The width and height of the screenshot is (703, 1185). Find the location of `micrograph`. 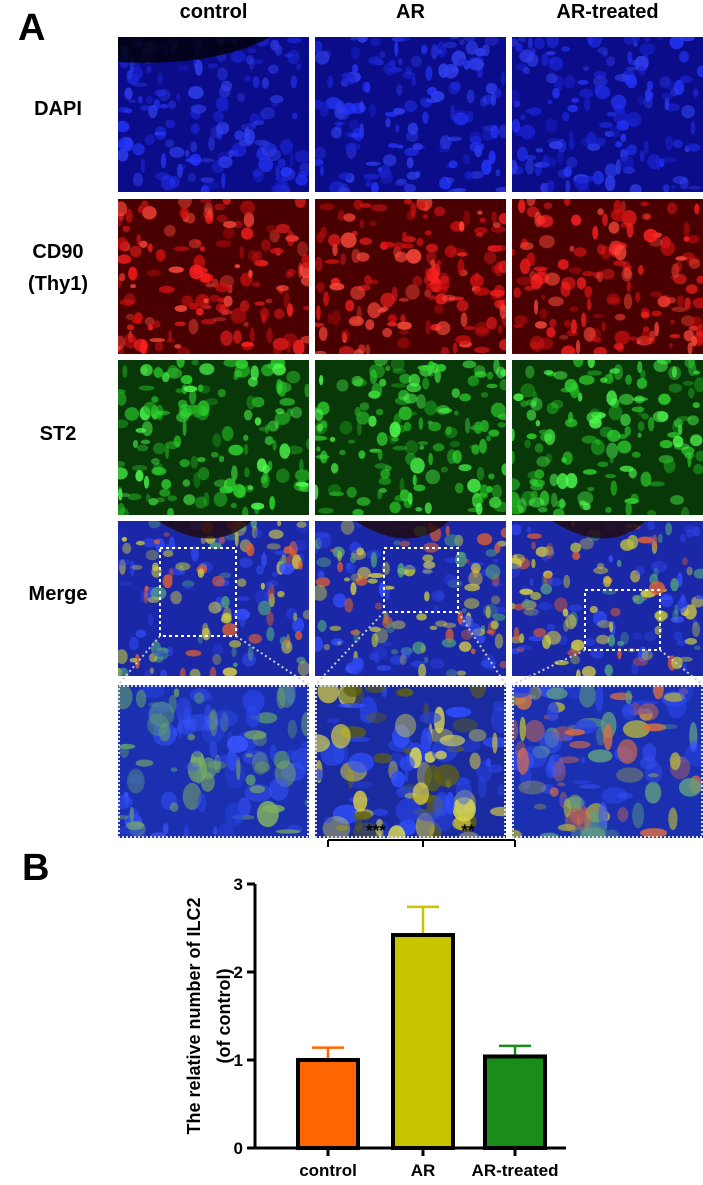

micrograph is located at coordinates (213, 761).